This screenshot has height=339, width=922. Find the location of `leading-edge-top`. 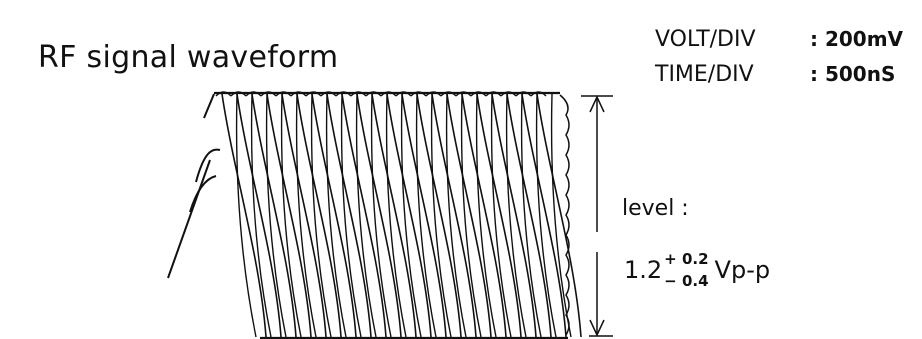

leading-edge-top is located at coordinates (209, 106).